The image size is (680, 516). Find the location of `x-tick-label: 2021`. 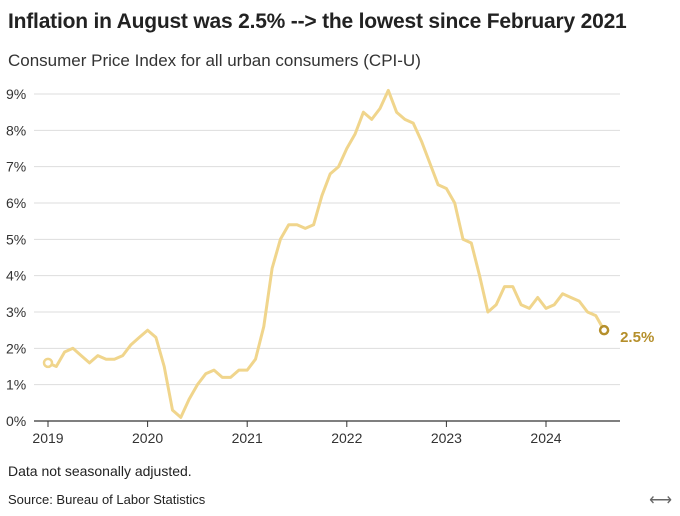

x-tick-label: 2021 is located at coordinates (247, 438).